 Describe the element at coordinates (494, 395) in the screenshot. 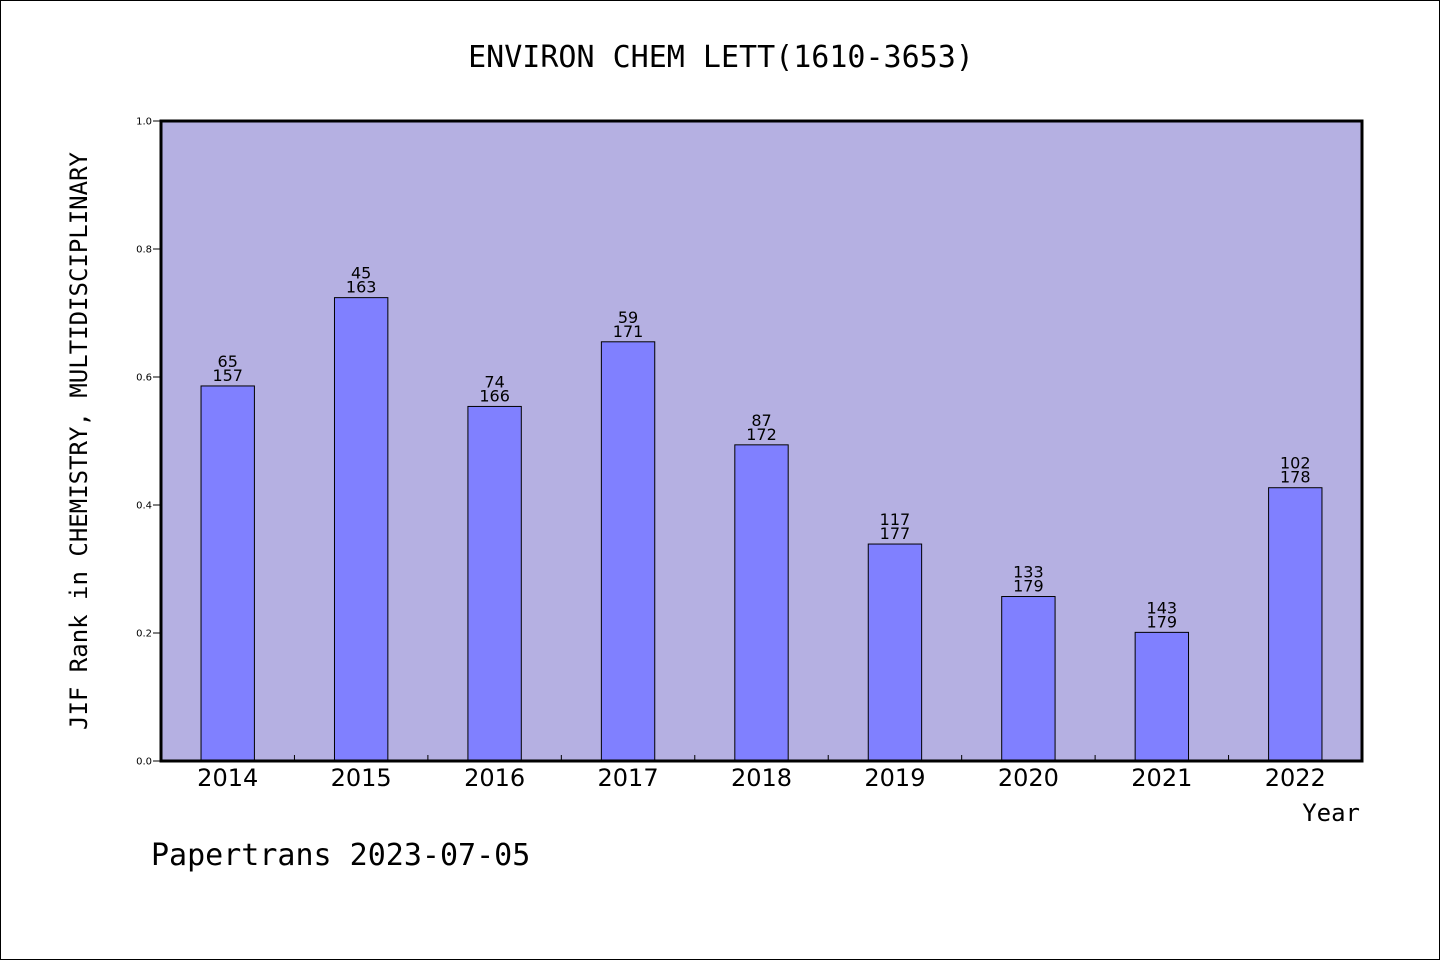

I see `bar-total-label-2016: 166` at that location.